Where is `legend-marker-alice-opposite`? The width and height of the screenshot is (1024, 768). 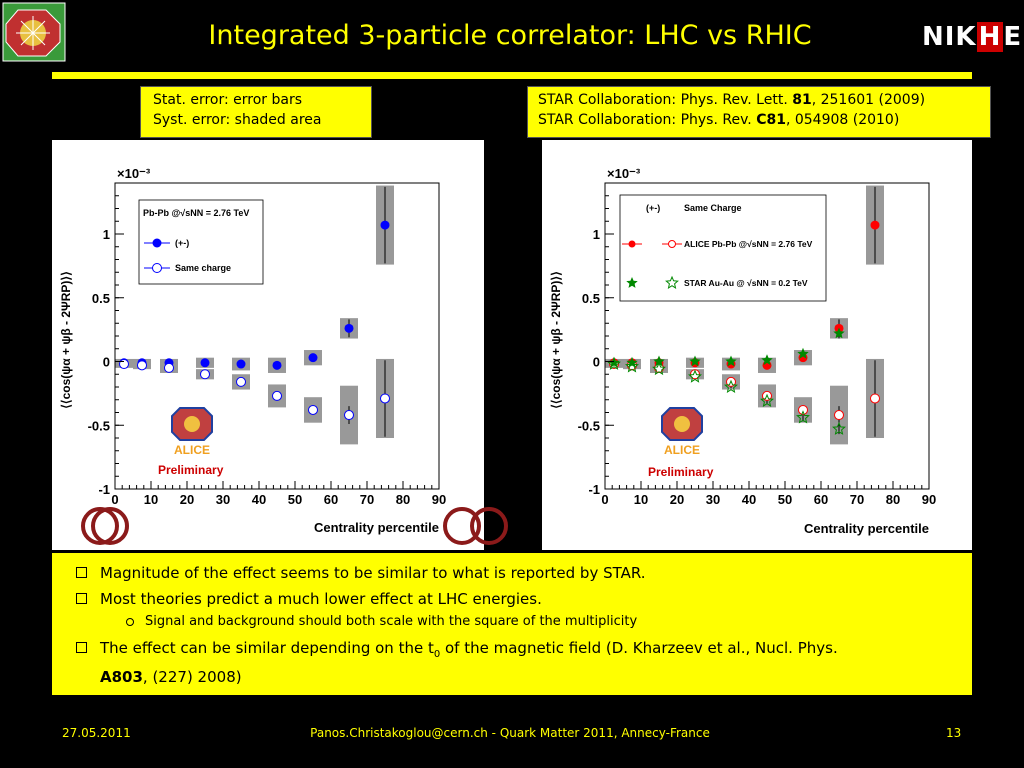 legend-marker-alice-opposite is located at coordinates (632, 244).